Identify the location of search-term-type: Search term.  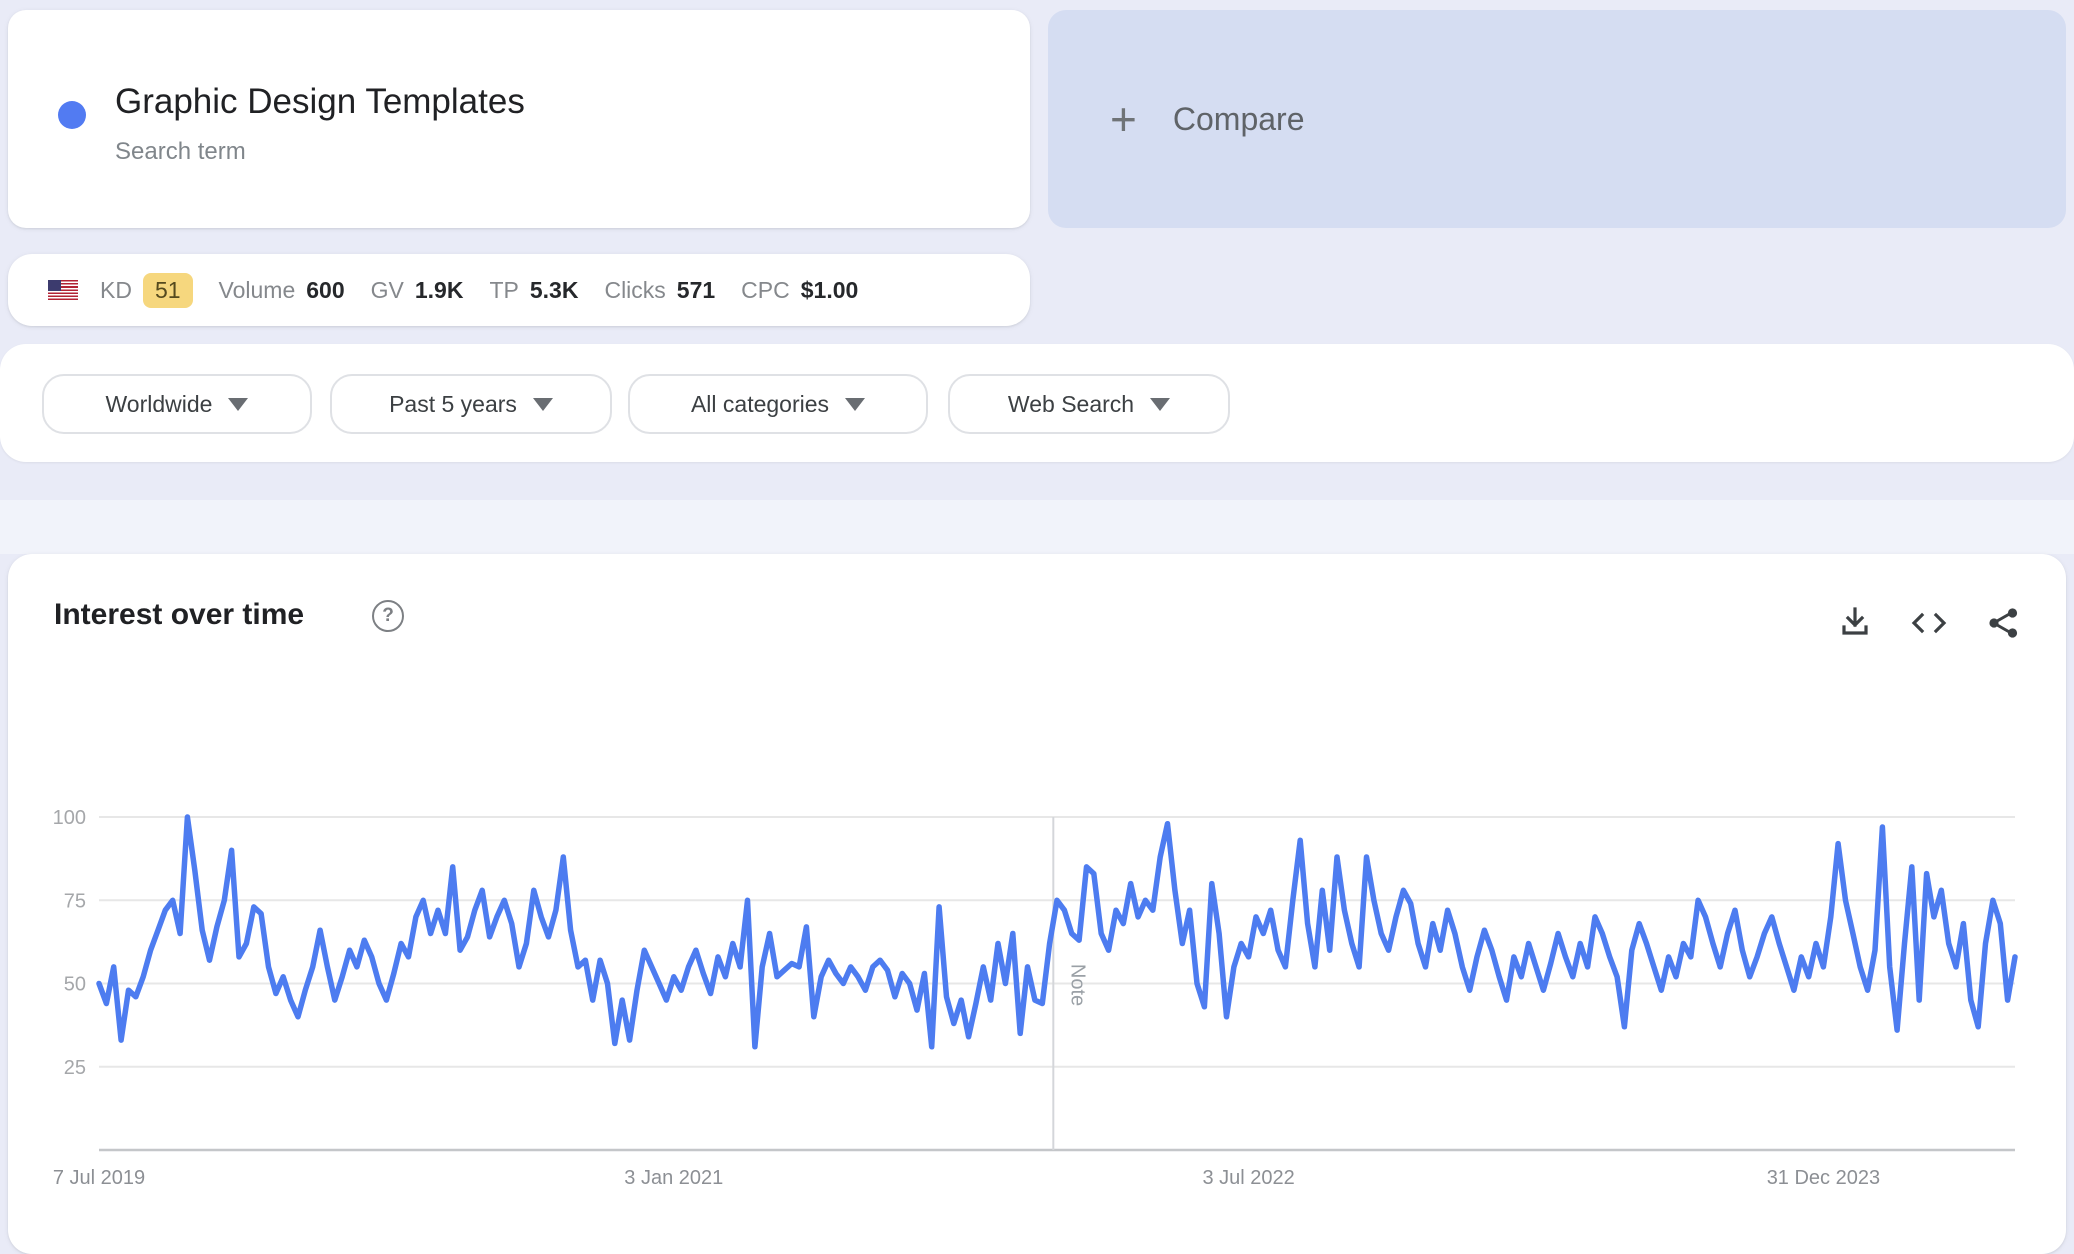
(180, 151).